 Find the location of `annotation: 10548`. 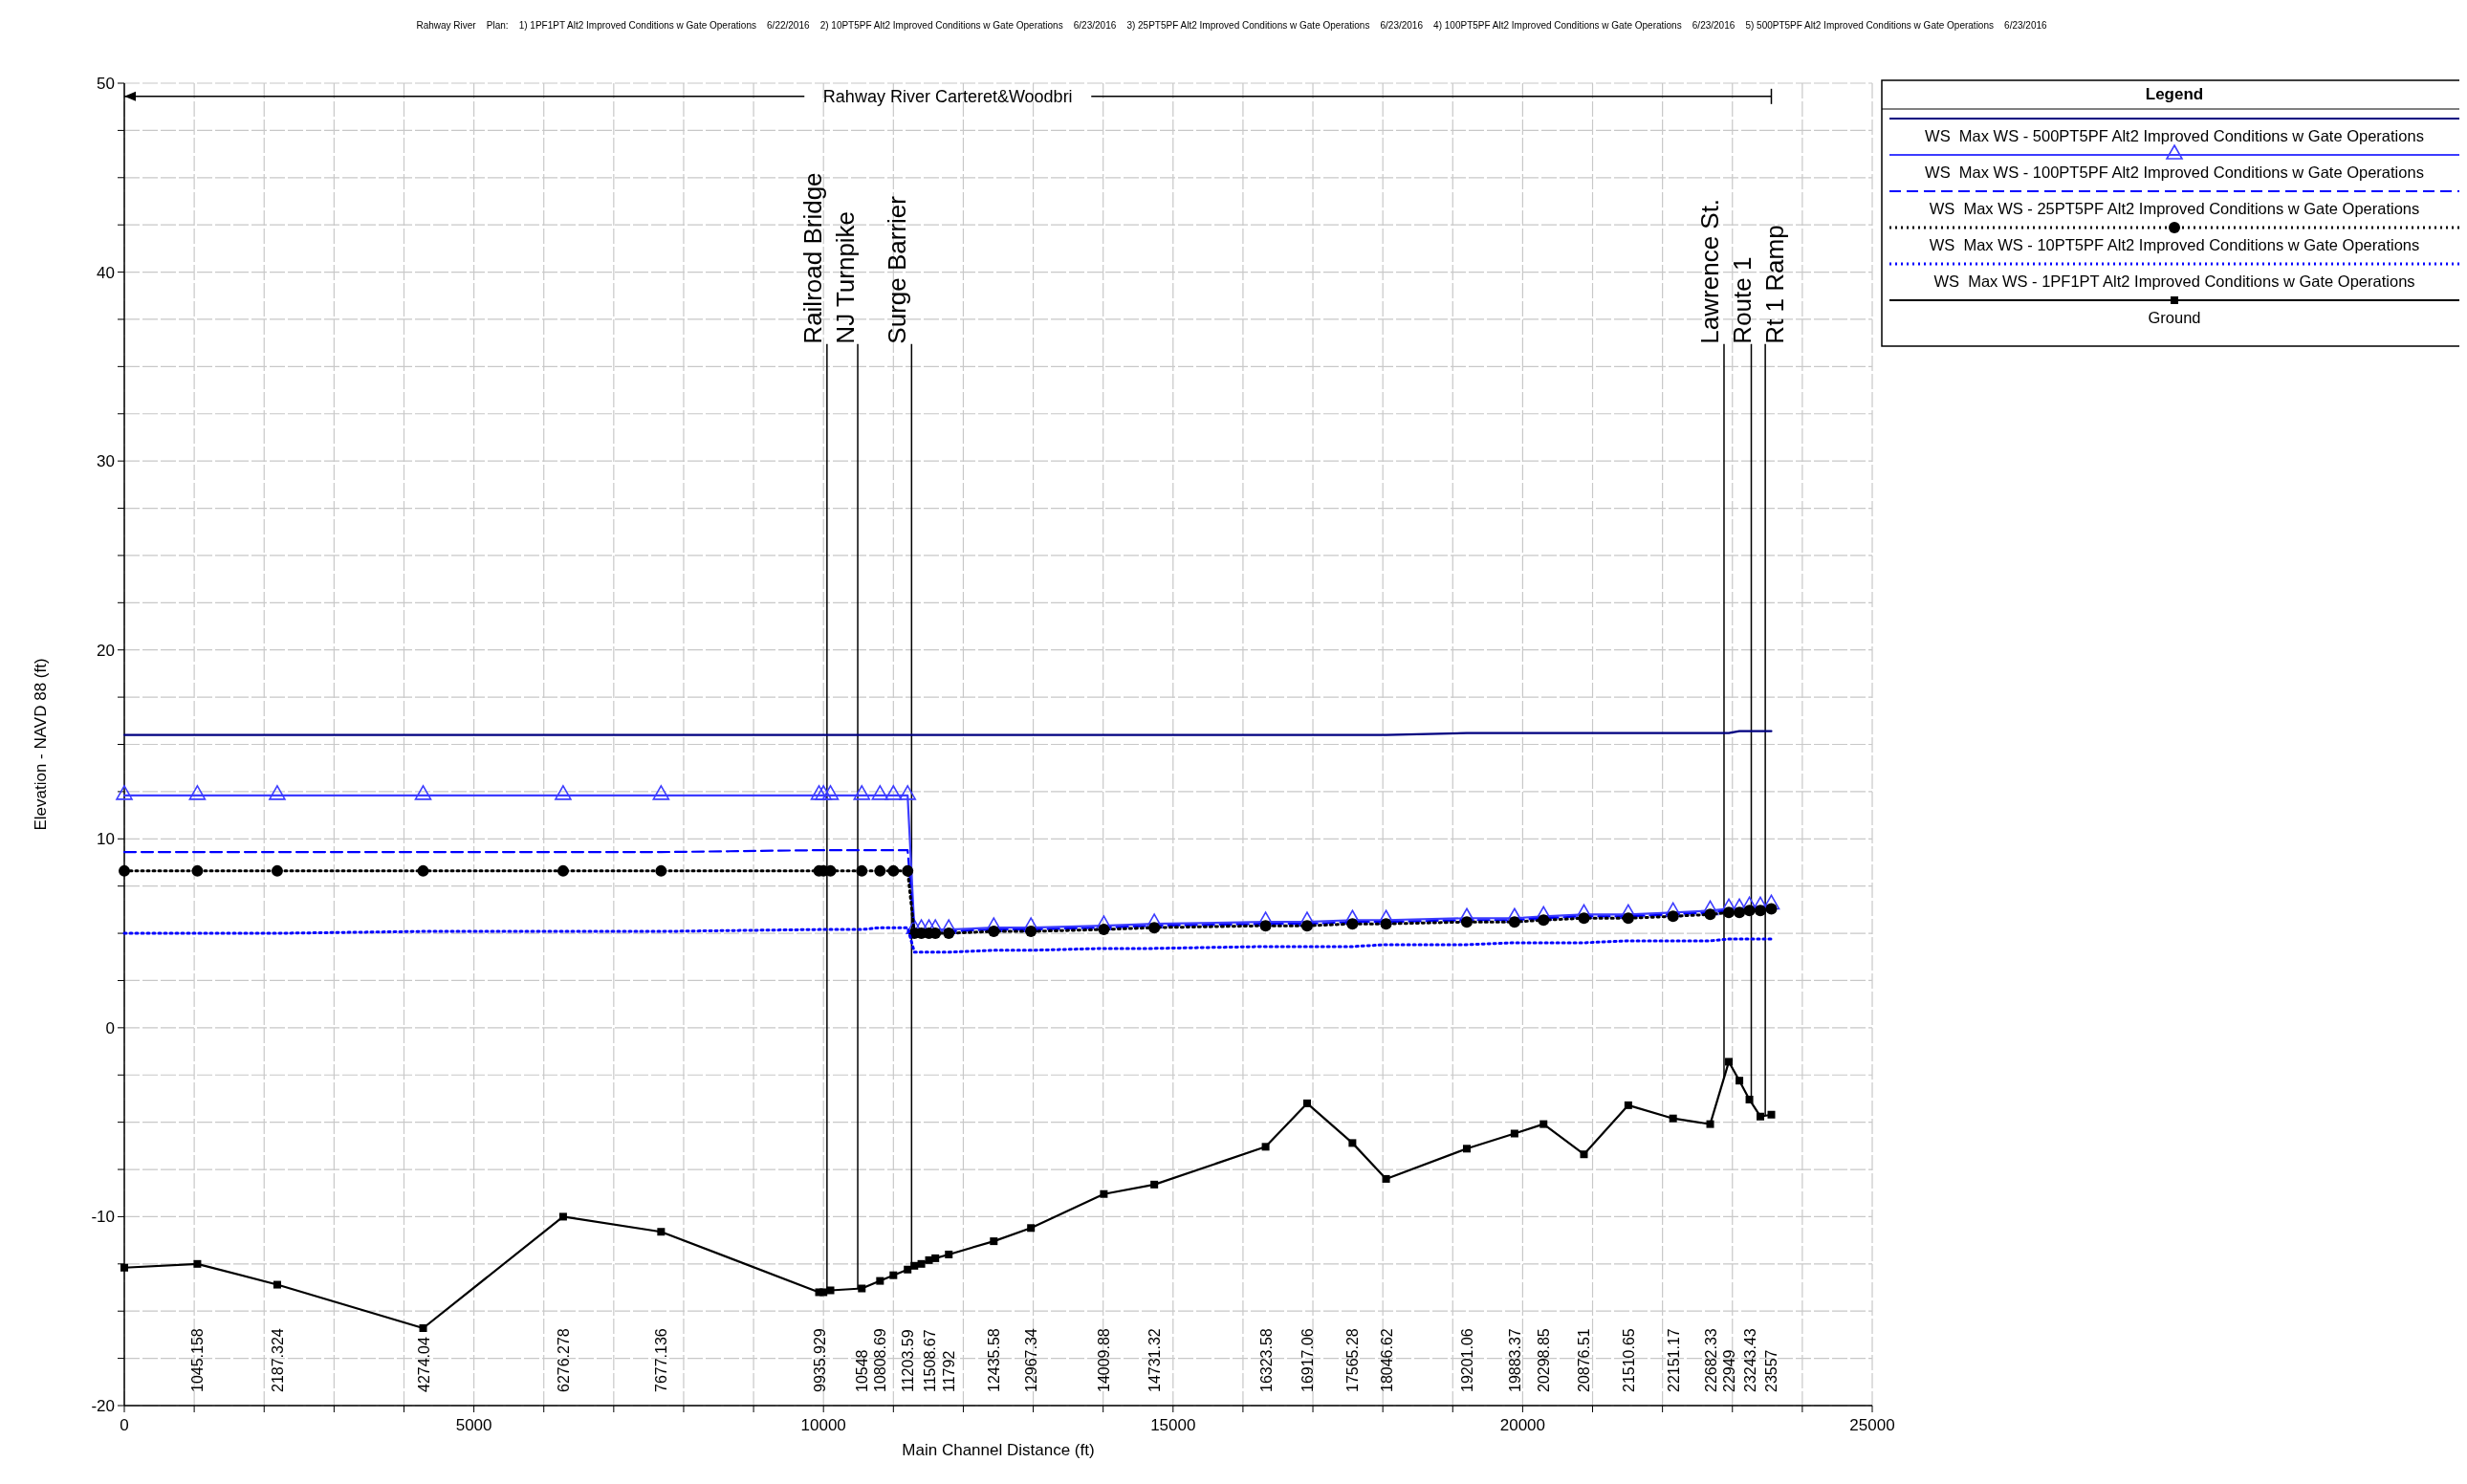

annotation: 10548 is located at coordinates (862, 1370).